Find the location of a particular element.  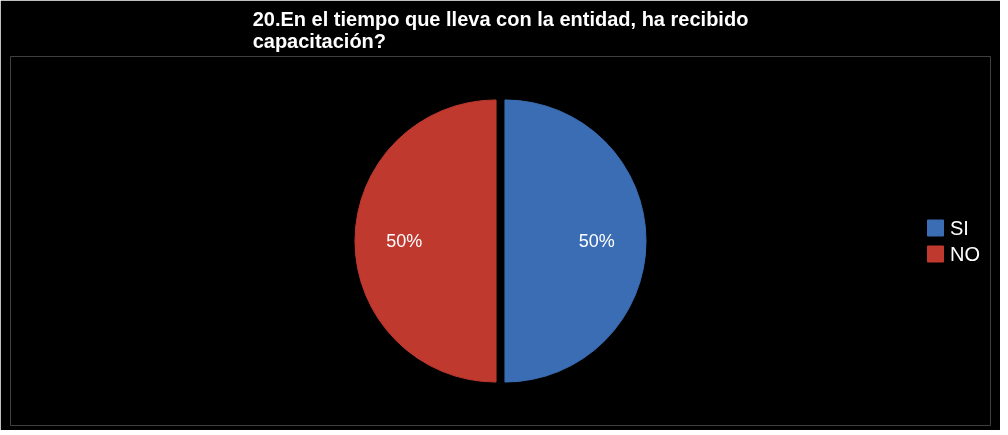

legend-label: SI is located at coordinates (960, 227).